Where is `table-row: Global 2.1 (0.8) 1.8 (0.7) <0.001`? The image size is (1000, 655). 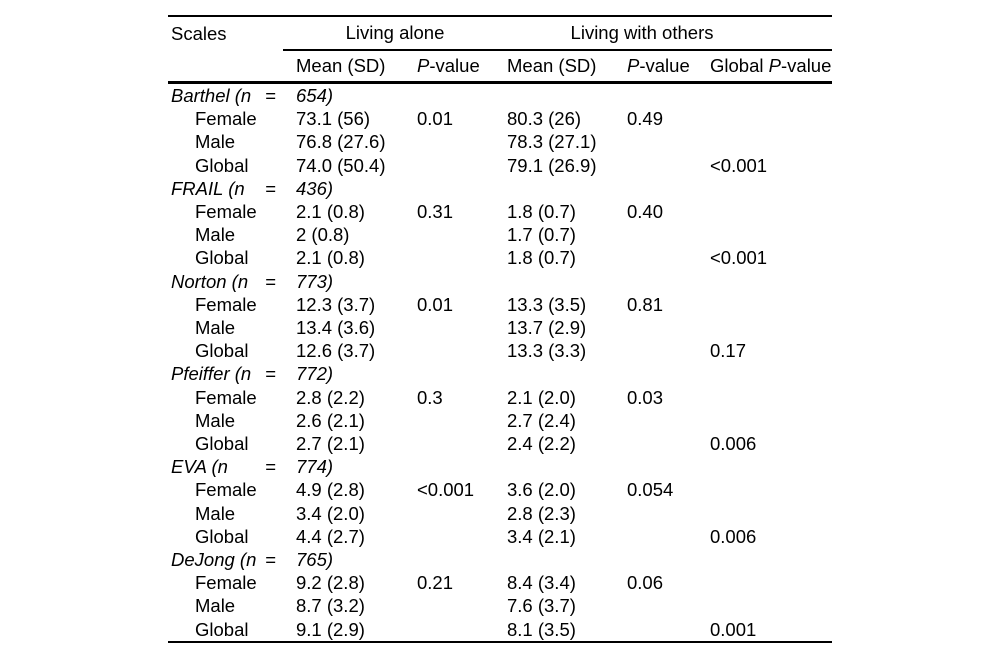
table-row: Global 2.1 (0.8) 1.8 (0.7) <0.001 is located at coordinates (500, 257).